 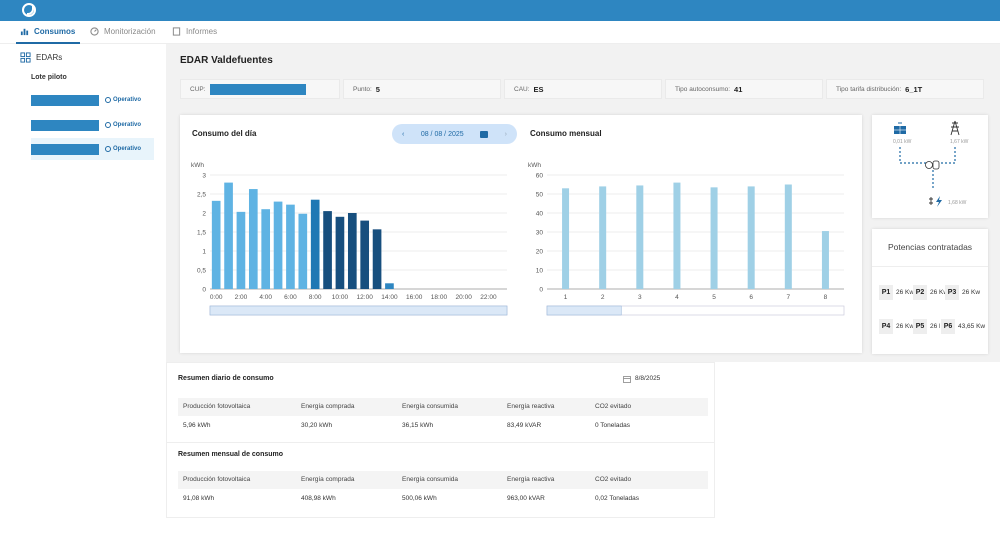 I want to click on plant-icon, so click(x=25, y=57).